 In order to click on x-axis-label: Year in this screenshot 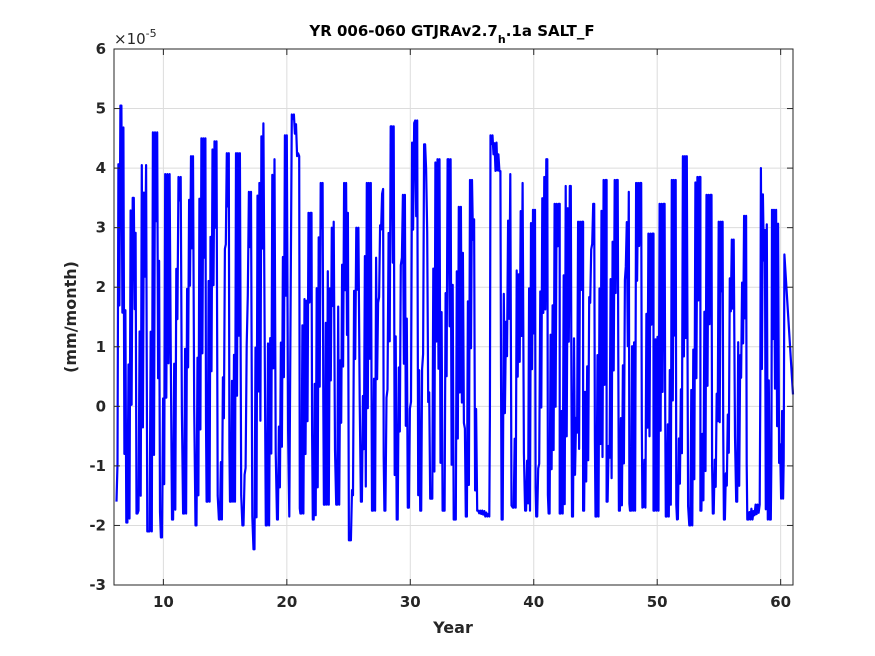, I will do `click(452, 627)`.